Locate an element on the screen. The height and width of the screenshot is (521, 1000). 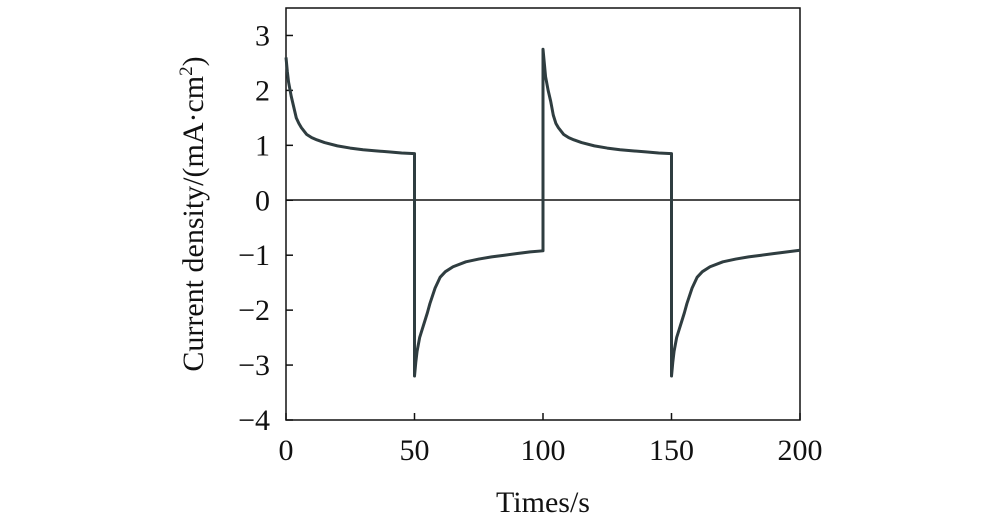
y-axis-label-close: ) is located at coordinates (193, 61).